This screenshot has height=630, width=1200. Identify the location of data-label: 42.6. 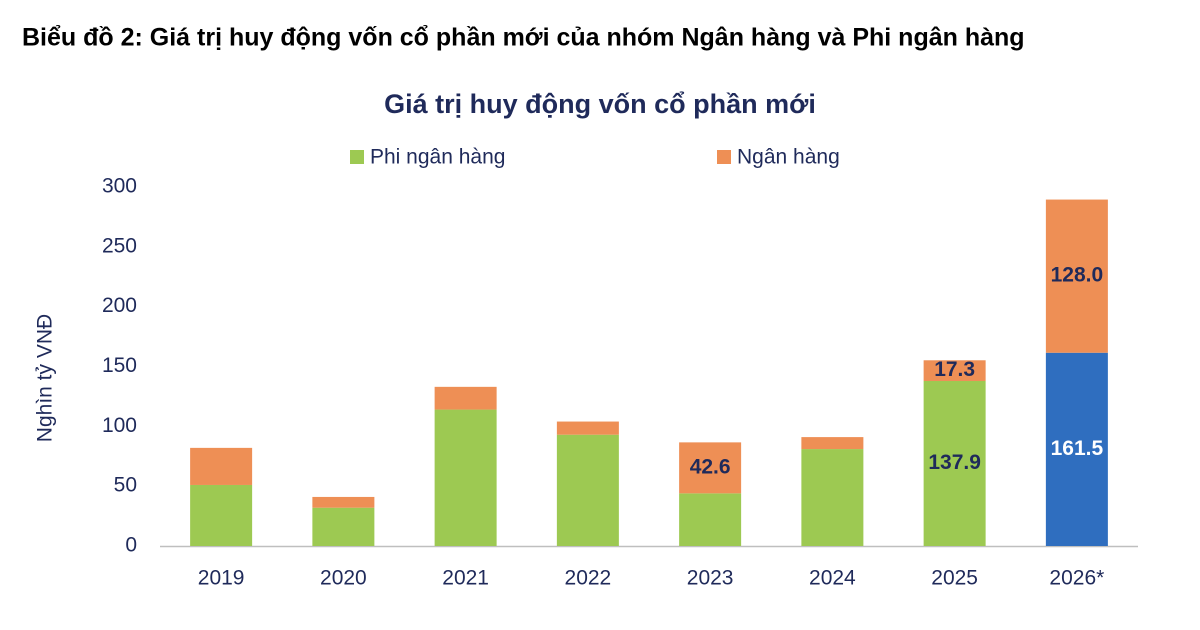
(710, 466).